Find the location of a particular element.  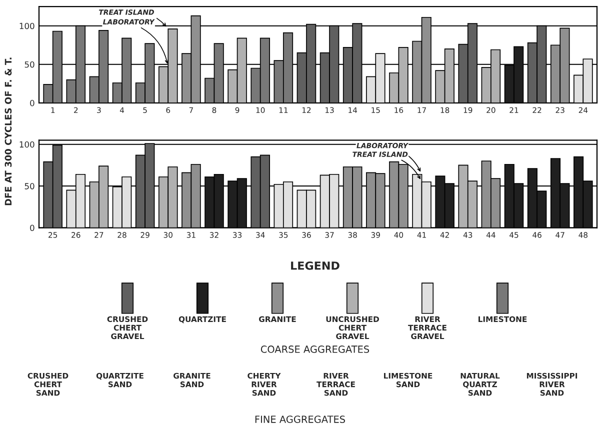

text: LEGEND is located at coordinates (315, 265).